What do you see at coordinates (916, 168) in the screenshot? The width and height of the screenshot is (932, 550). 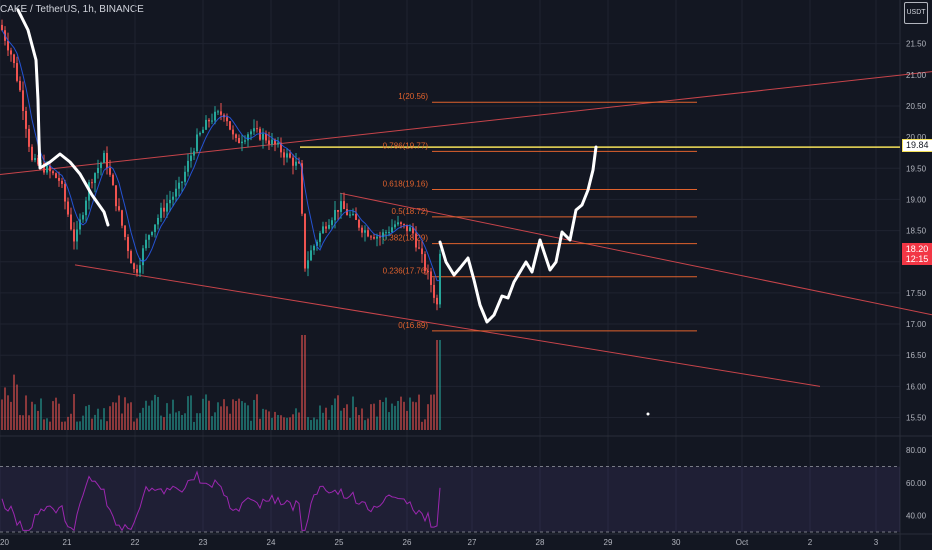 I see `price-tick-label: 19.50` at bounding box center [916, 168].